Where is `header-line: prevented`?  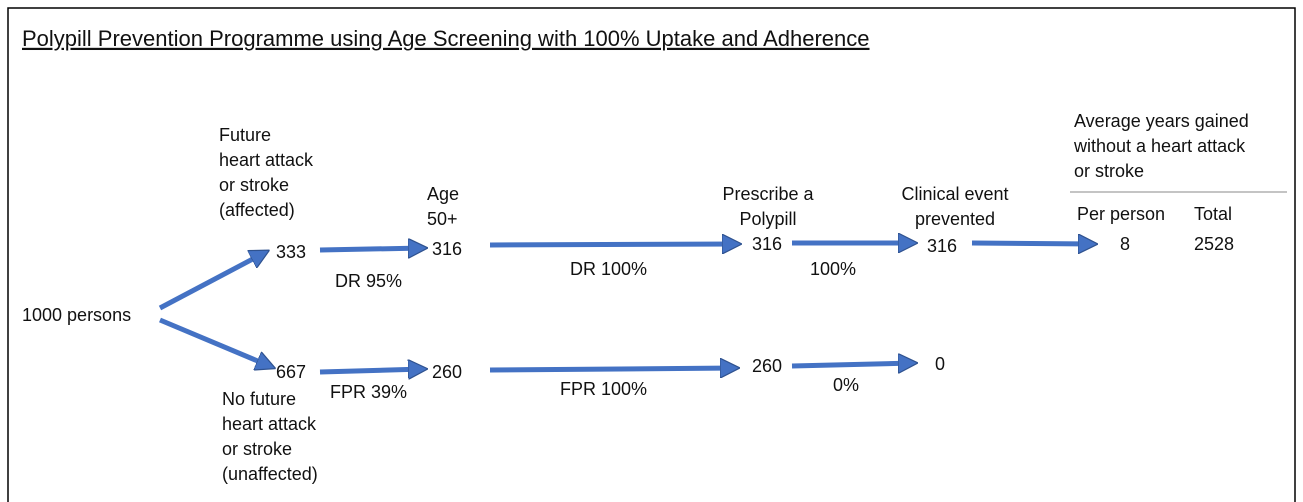 header-line: prevented is located at coordinates (955, 219).